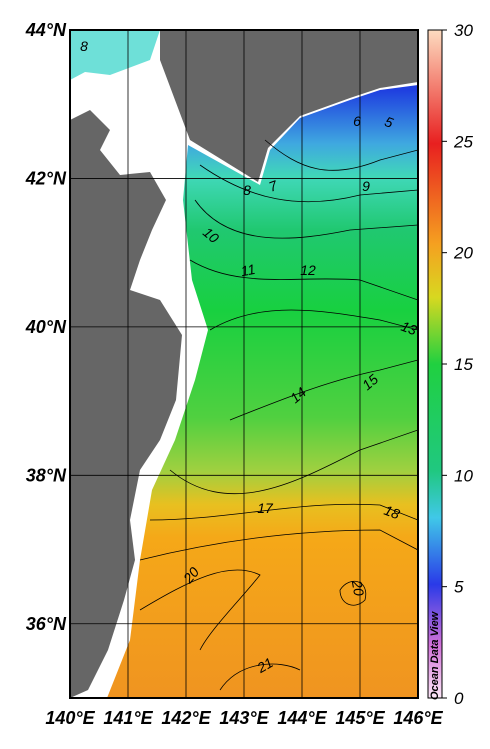 This screenshot has height=749, width=490. What do you see at coordinates (247, 270) in the screenshot?
I see `contour-label: 11` at bounding box center [247, 270].